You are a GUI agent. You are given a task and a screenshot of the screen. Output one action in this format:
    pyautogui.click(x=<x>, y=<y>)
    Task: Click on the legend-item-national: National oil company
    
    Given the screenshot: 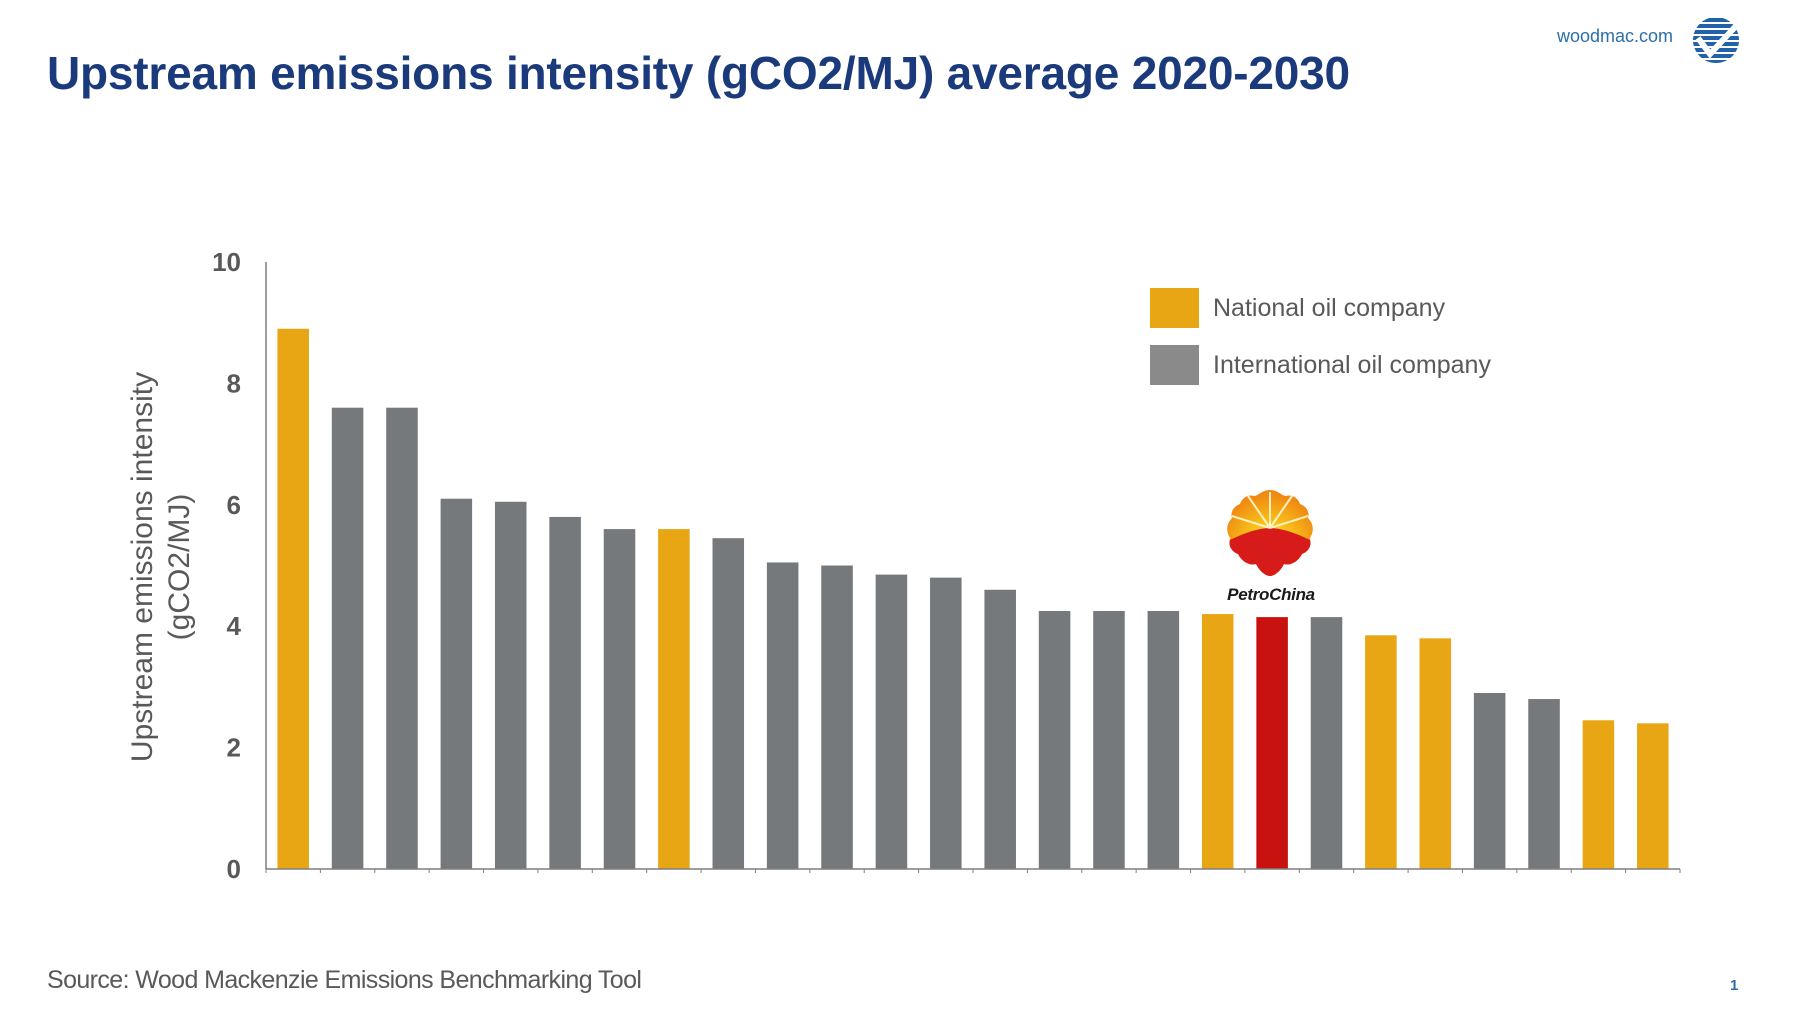 What is the action you would take?
    pyautogui.click(x=1320, y=308)
    